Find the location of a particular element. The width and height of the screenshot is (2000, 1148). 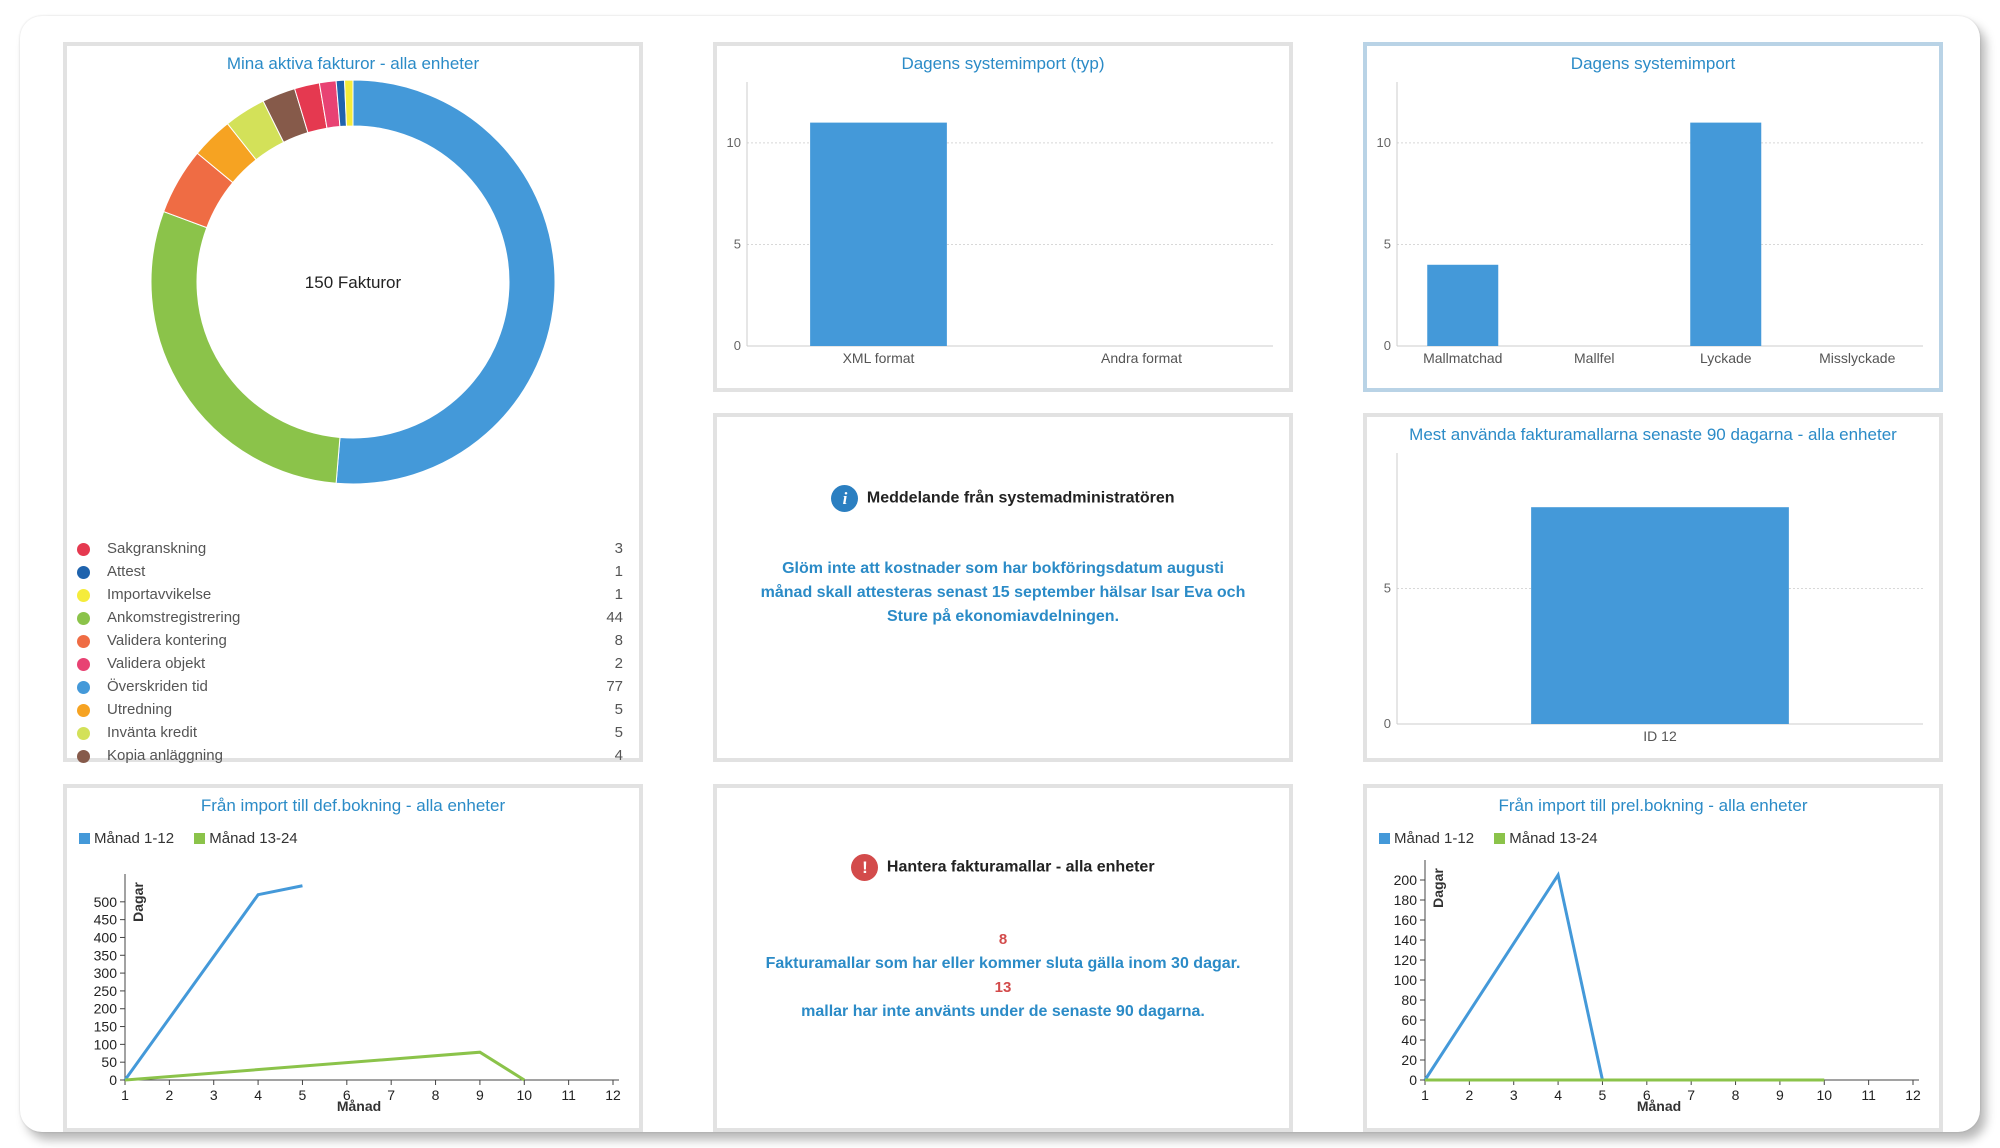

legend-item: Importavvikelse 1 is located at coordinates (351, 596).